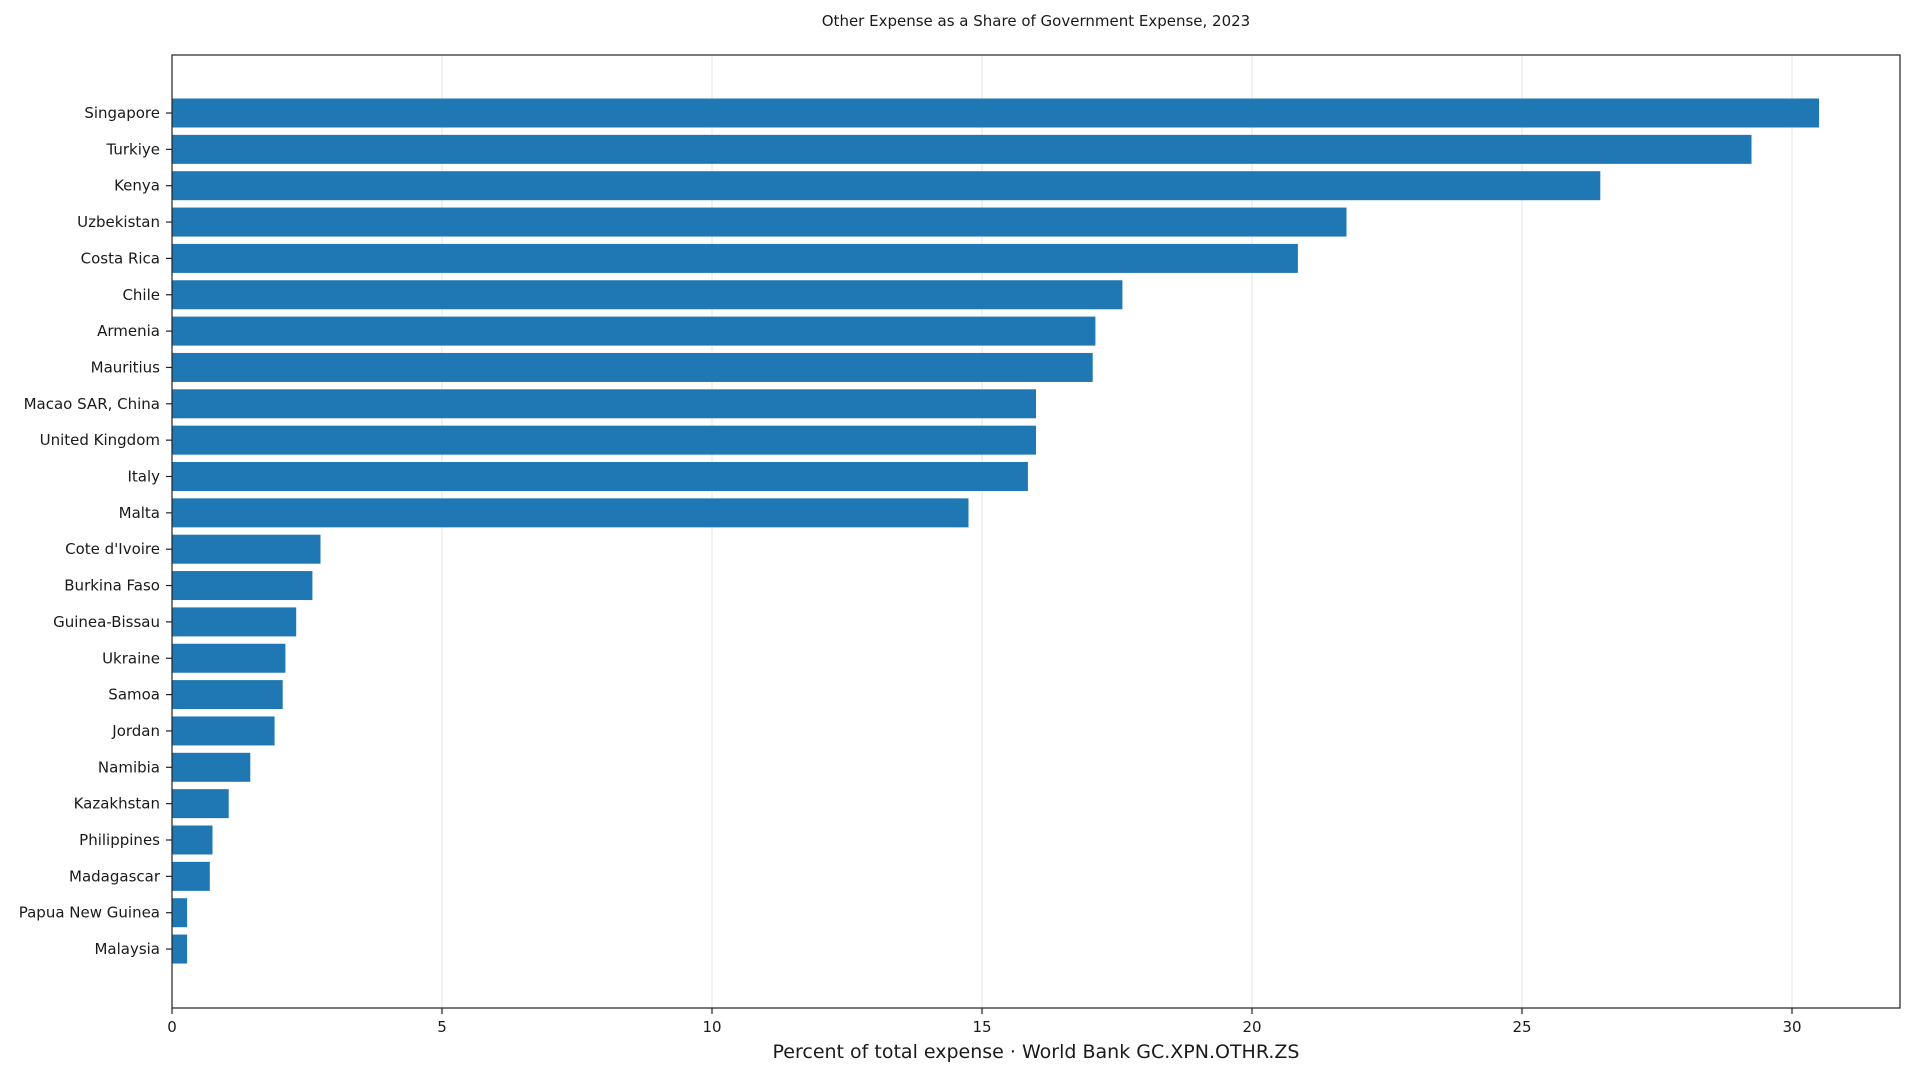  I want to click on y-category-label: United Kingdom, so click(100, 440).